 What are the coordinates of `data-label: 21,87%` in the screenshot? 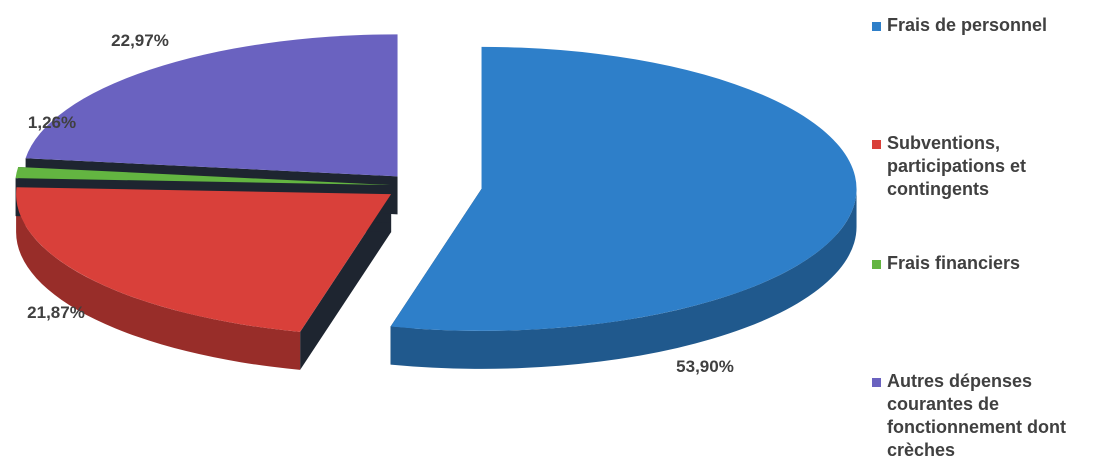 It's located at (56, 312).